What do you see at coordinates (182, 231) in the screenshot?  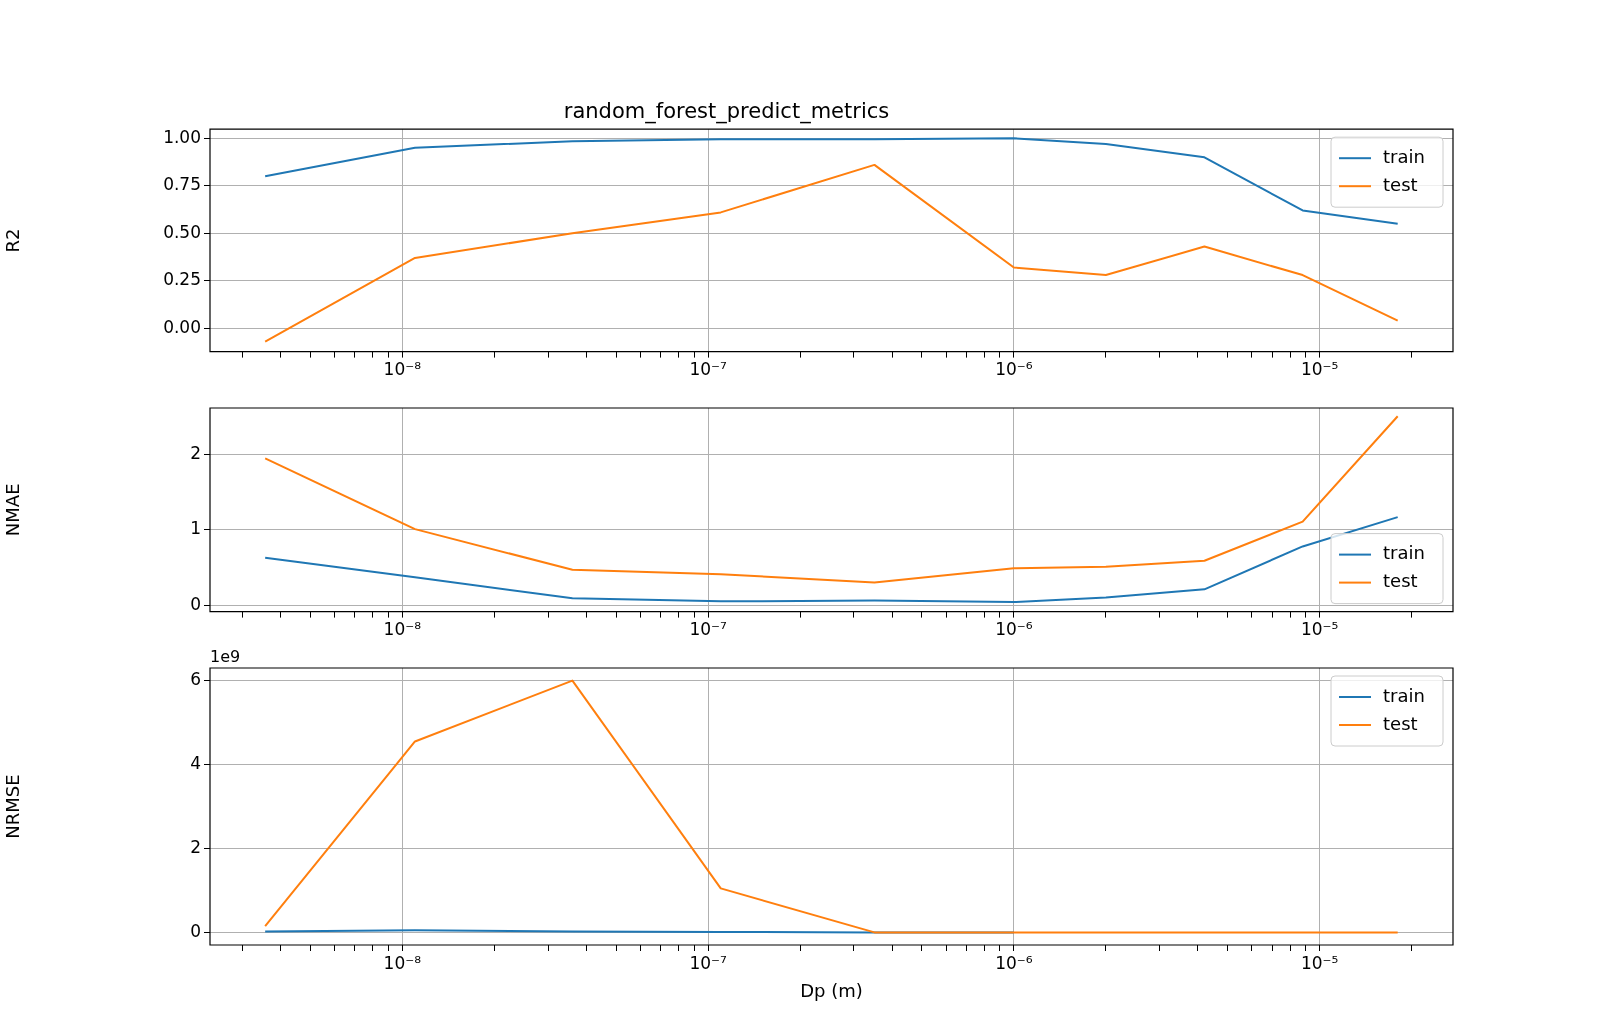 I see `y-tick-label: 0.50` at bounding box center [182, 231].